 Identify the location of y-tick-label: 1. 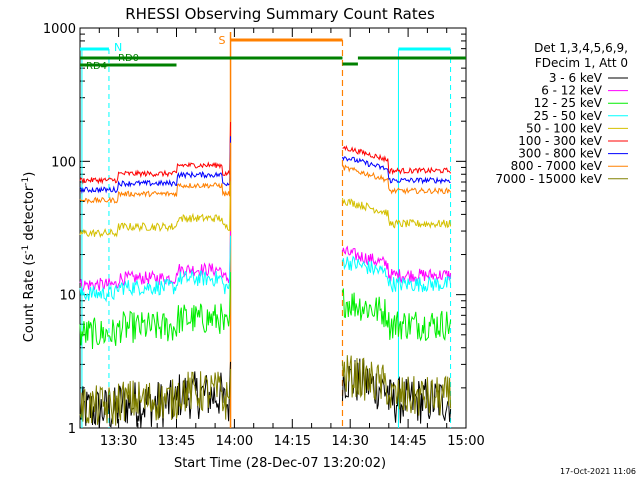
(72, 429).